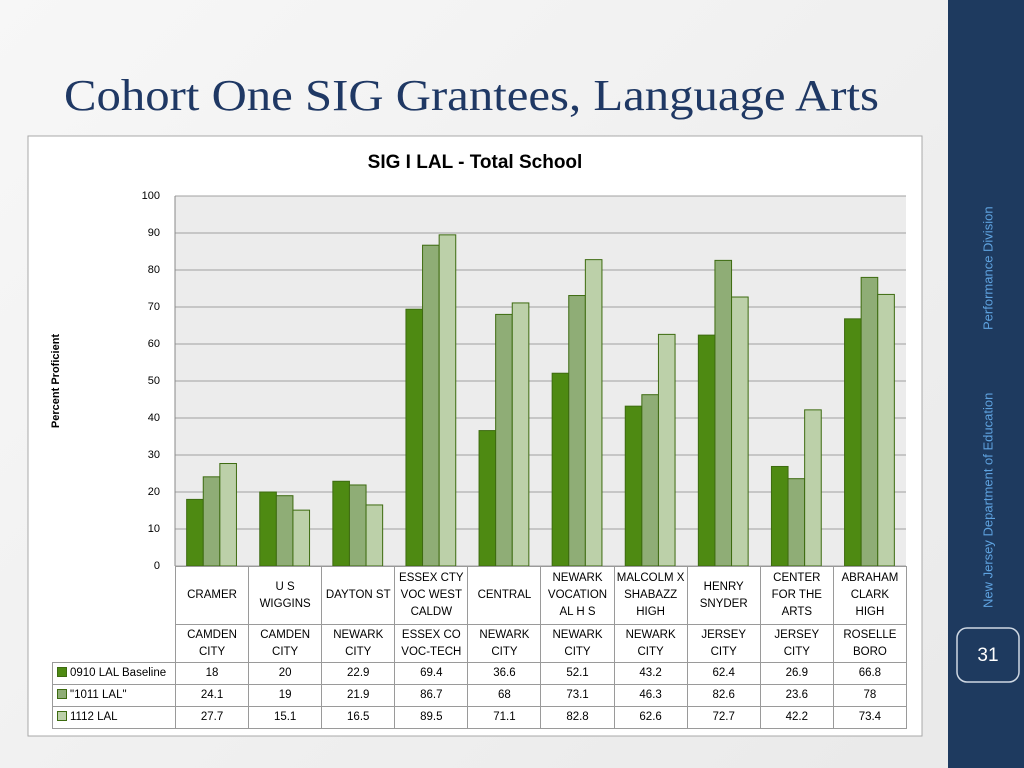  What do you see at coordinates (650, 717) in the screenshot?
I see `value-cell: 62.6` at bounding box center [650, 717].